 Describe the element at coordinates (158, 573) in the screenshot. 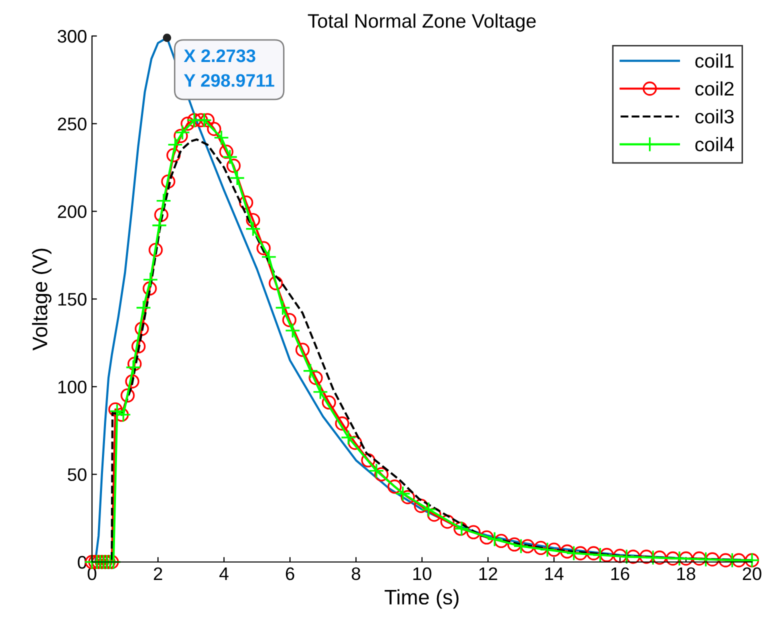

I see `x-tick-label: 2` at that location.